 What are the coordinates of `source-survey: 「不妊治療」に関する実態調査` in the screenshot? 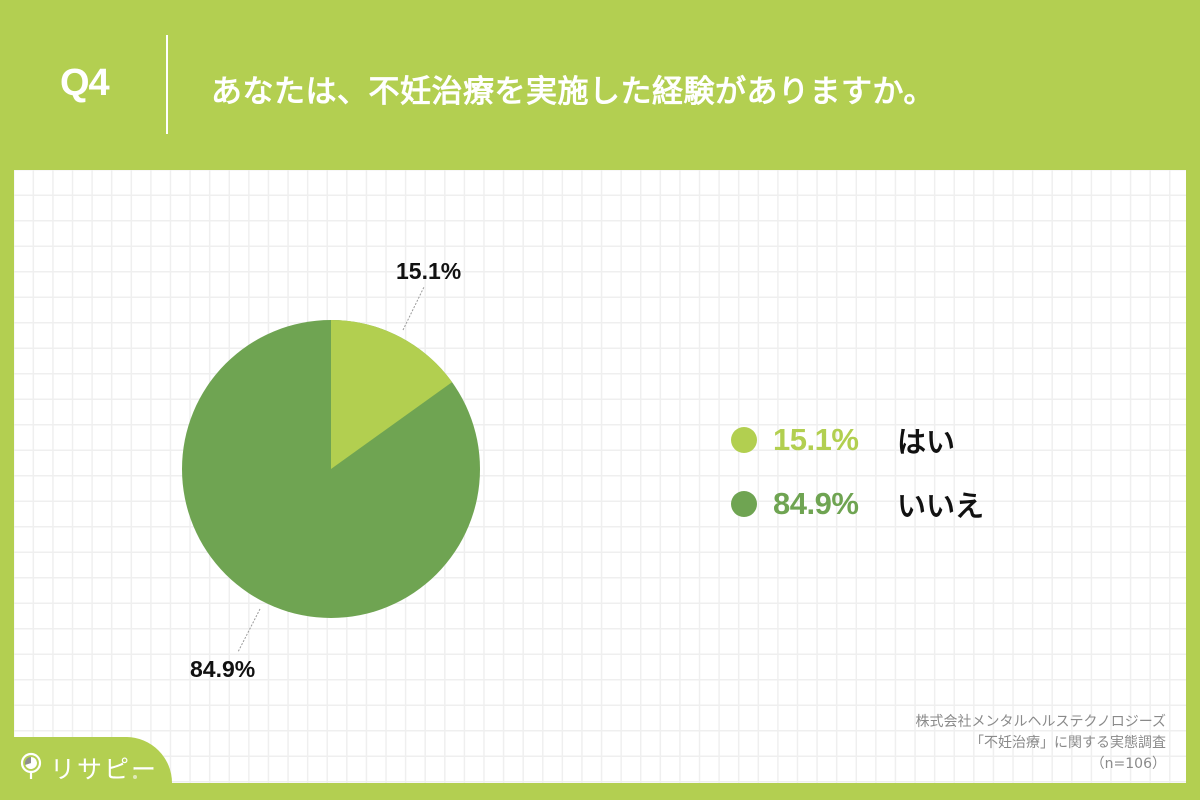 It's located at (1068, 743).